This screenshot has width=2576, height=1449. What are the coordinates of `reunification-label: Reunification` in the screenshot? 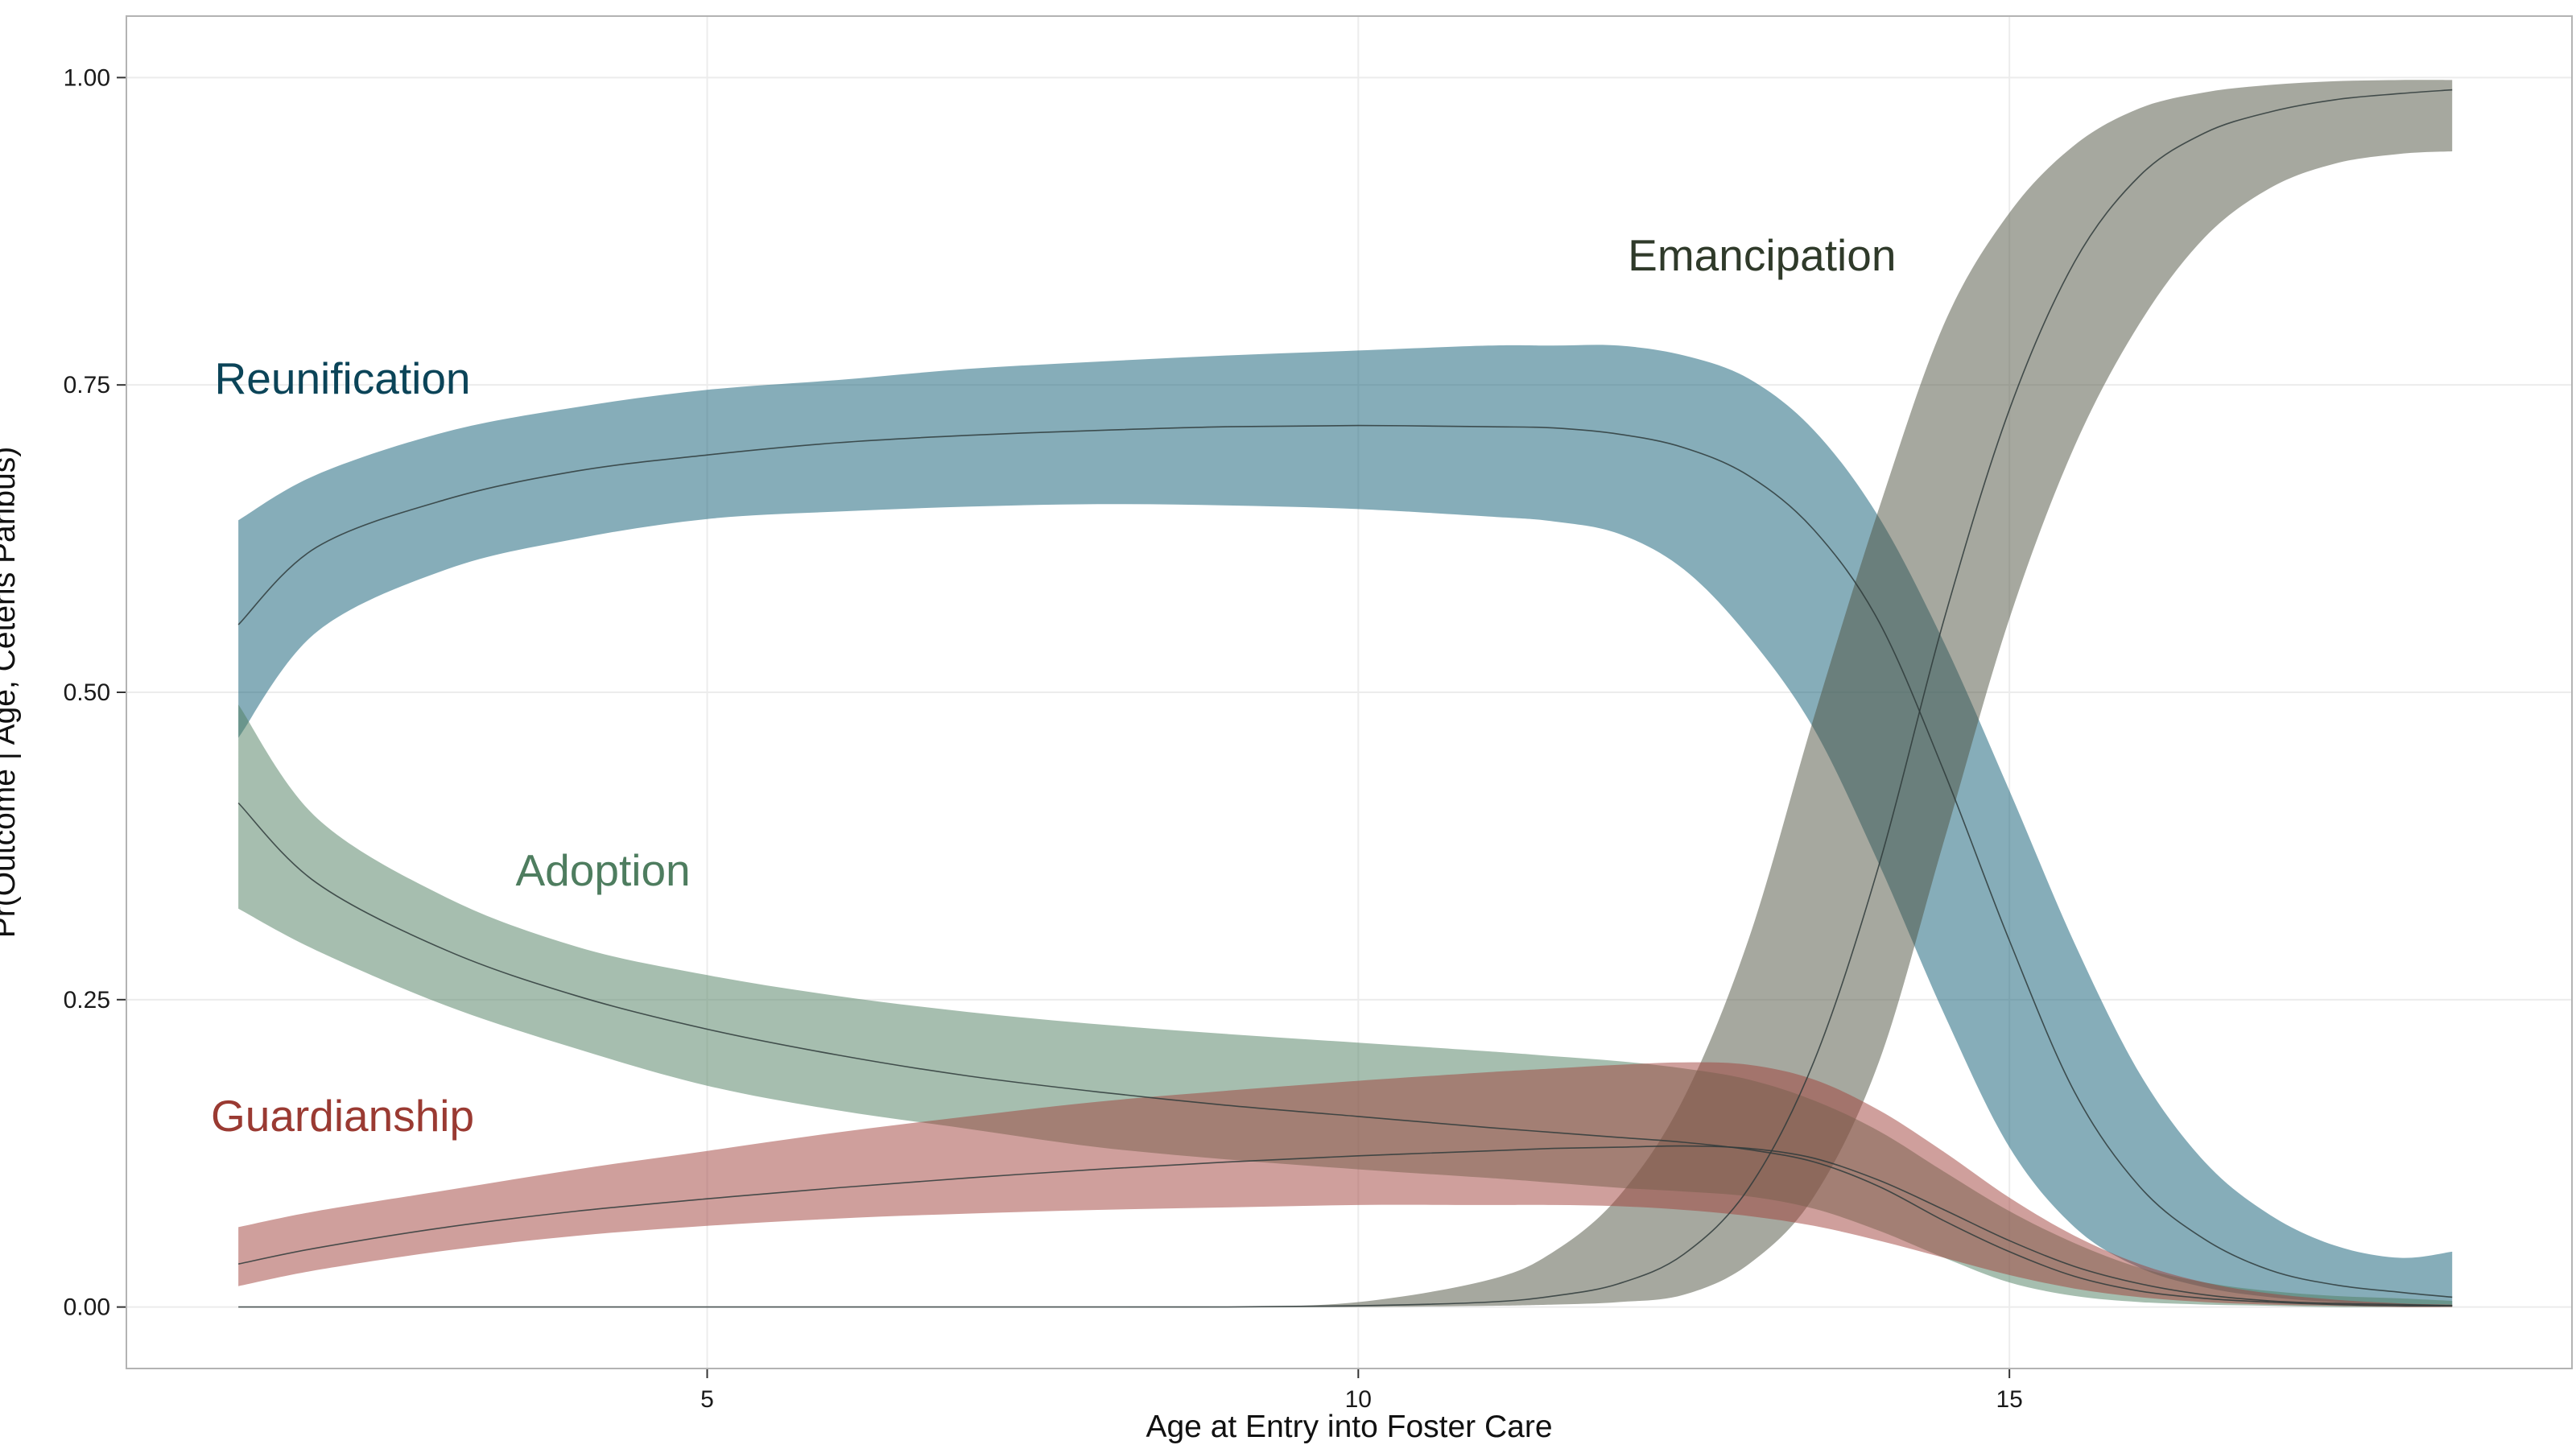 It's located at (343, 378).